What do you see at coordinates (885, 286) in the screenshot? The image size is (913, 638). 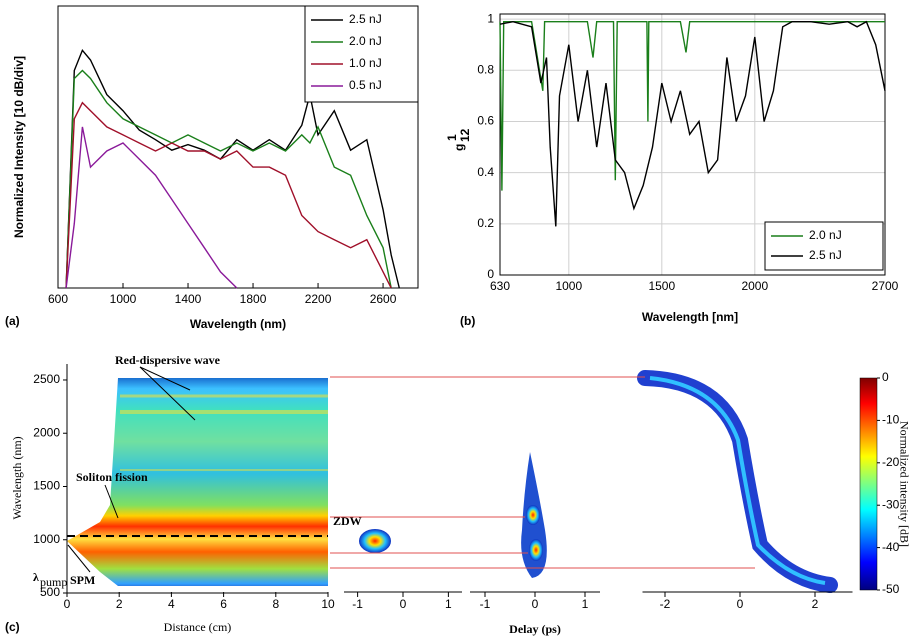 I see `x-tick-label: 2700` at bounding box center [885, 286].